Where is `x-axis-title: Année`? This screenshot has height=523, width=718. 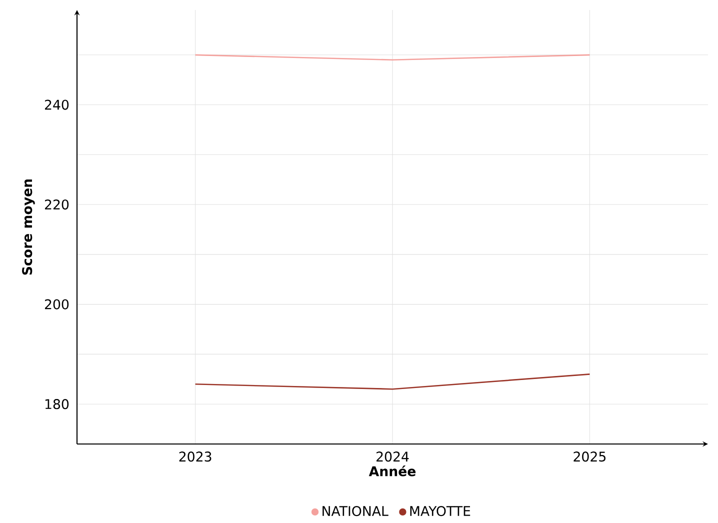 x-axis-title: Année is located at coordinates (392, 470).